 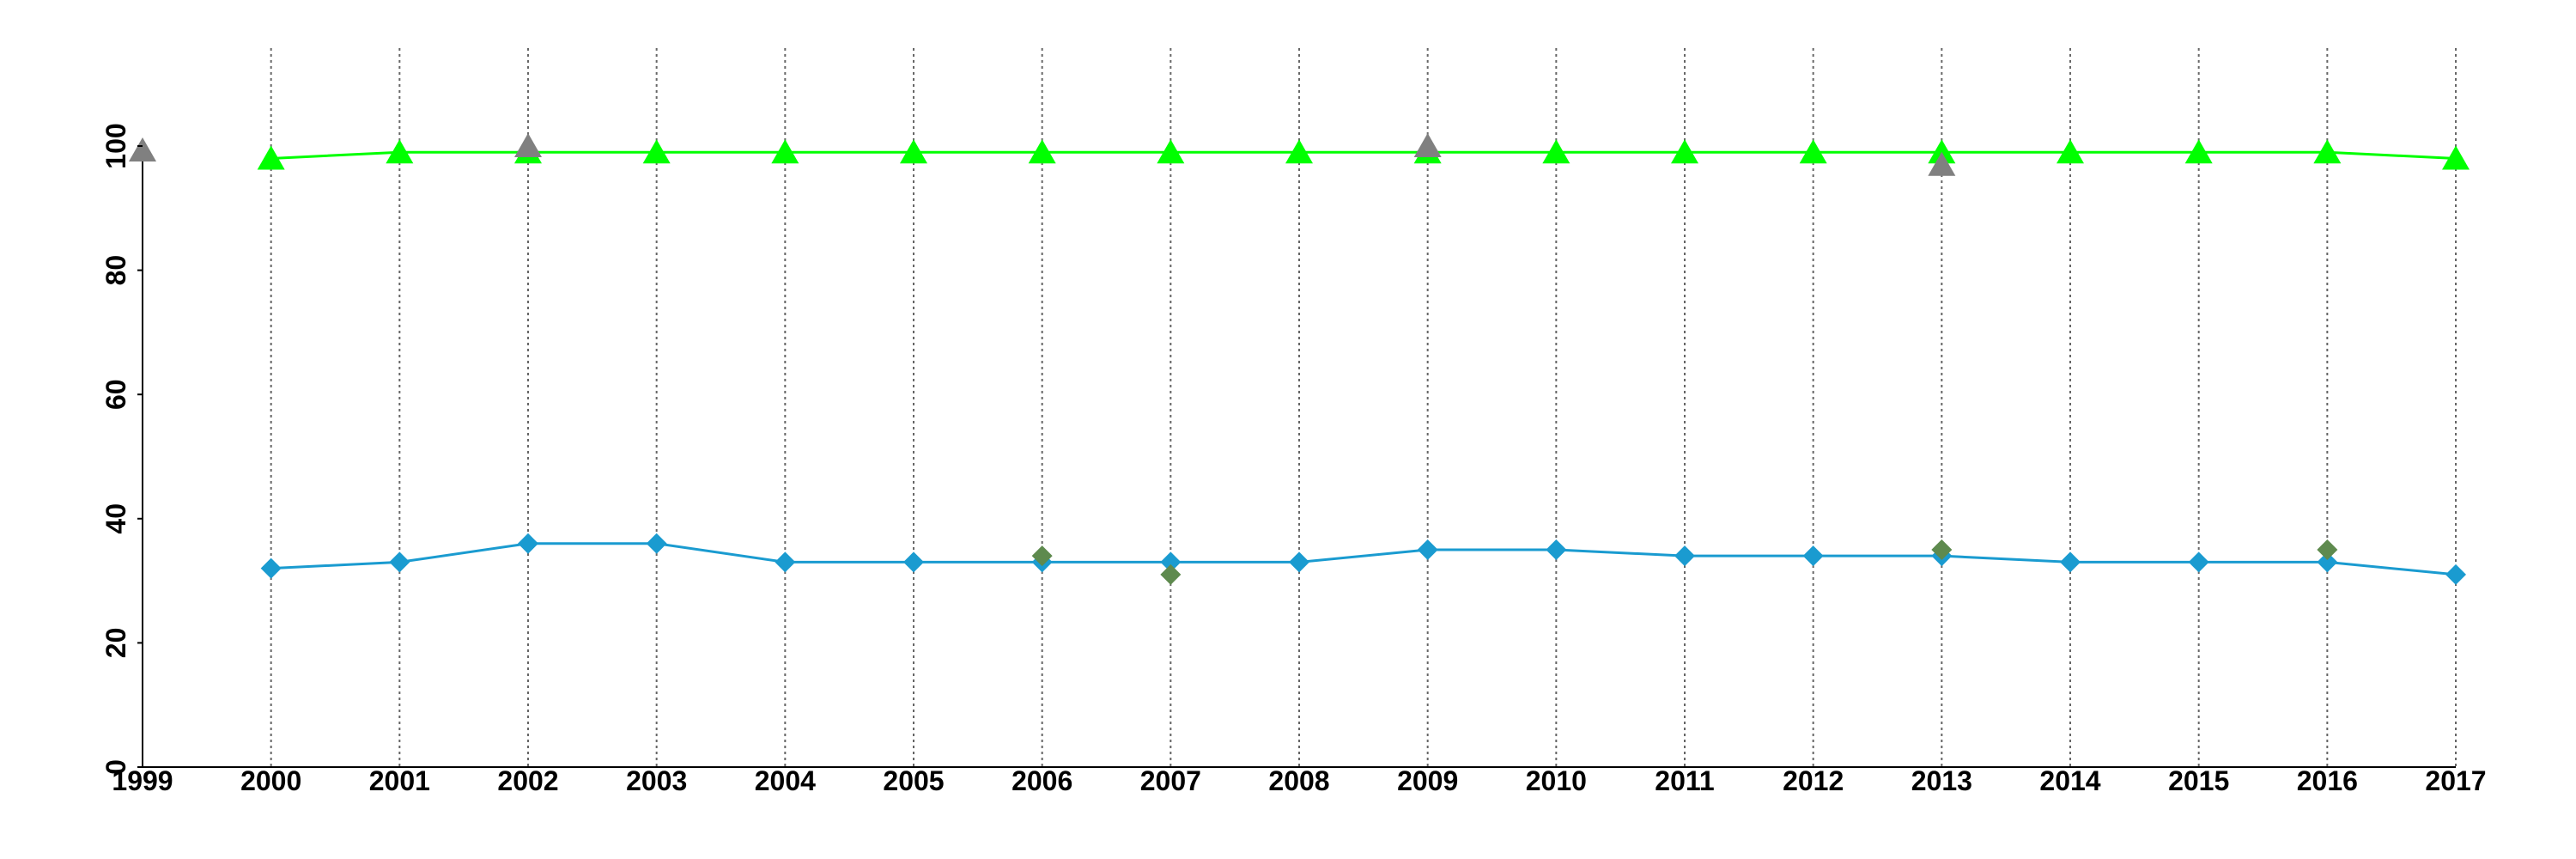 I want to click on x-tick-label: 2016, so click(x=2327, y=781).